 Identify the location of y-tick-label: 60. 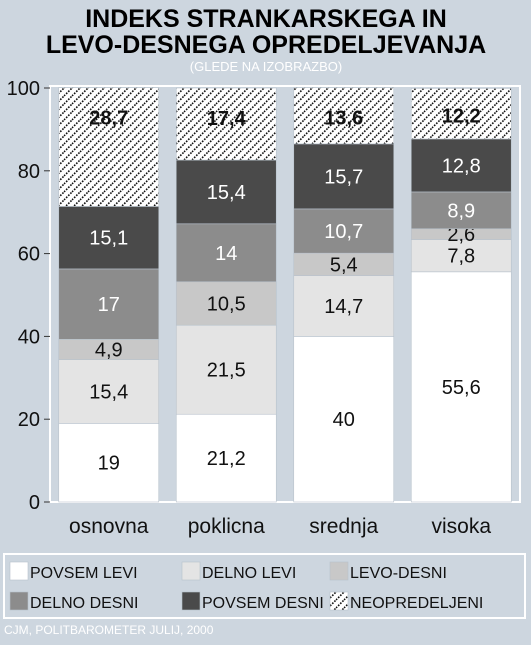
(29, 255).